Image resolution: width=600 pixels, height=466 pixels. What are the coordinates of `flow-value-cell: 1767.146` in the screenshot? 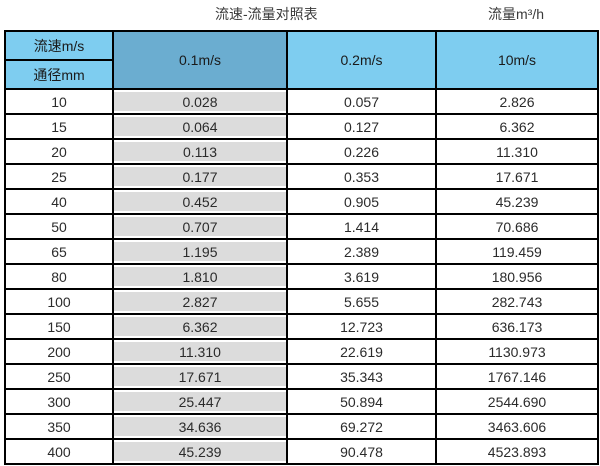 It's located at (517, 376).